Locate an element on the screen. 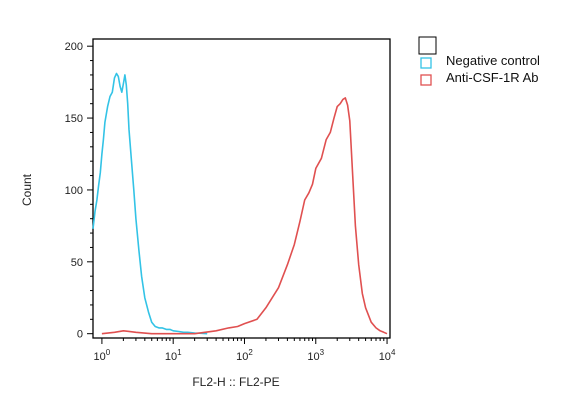 The width and height of the screenshot is (571, 415). x-axis-ticks: 10⁰ 10¹ 10² 10³ 10⁴ is located at coordinates (245, 350).